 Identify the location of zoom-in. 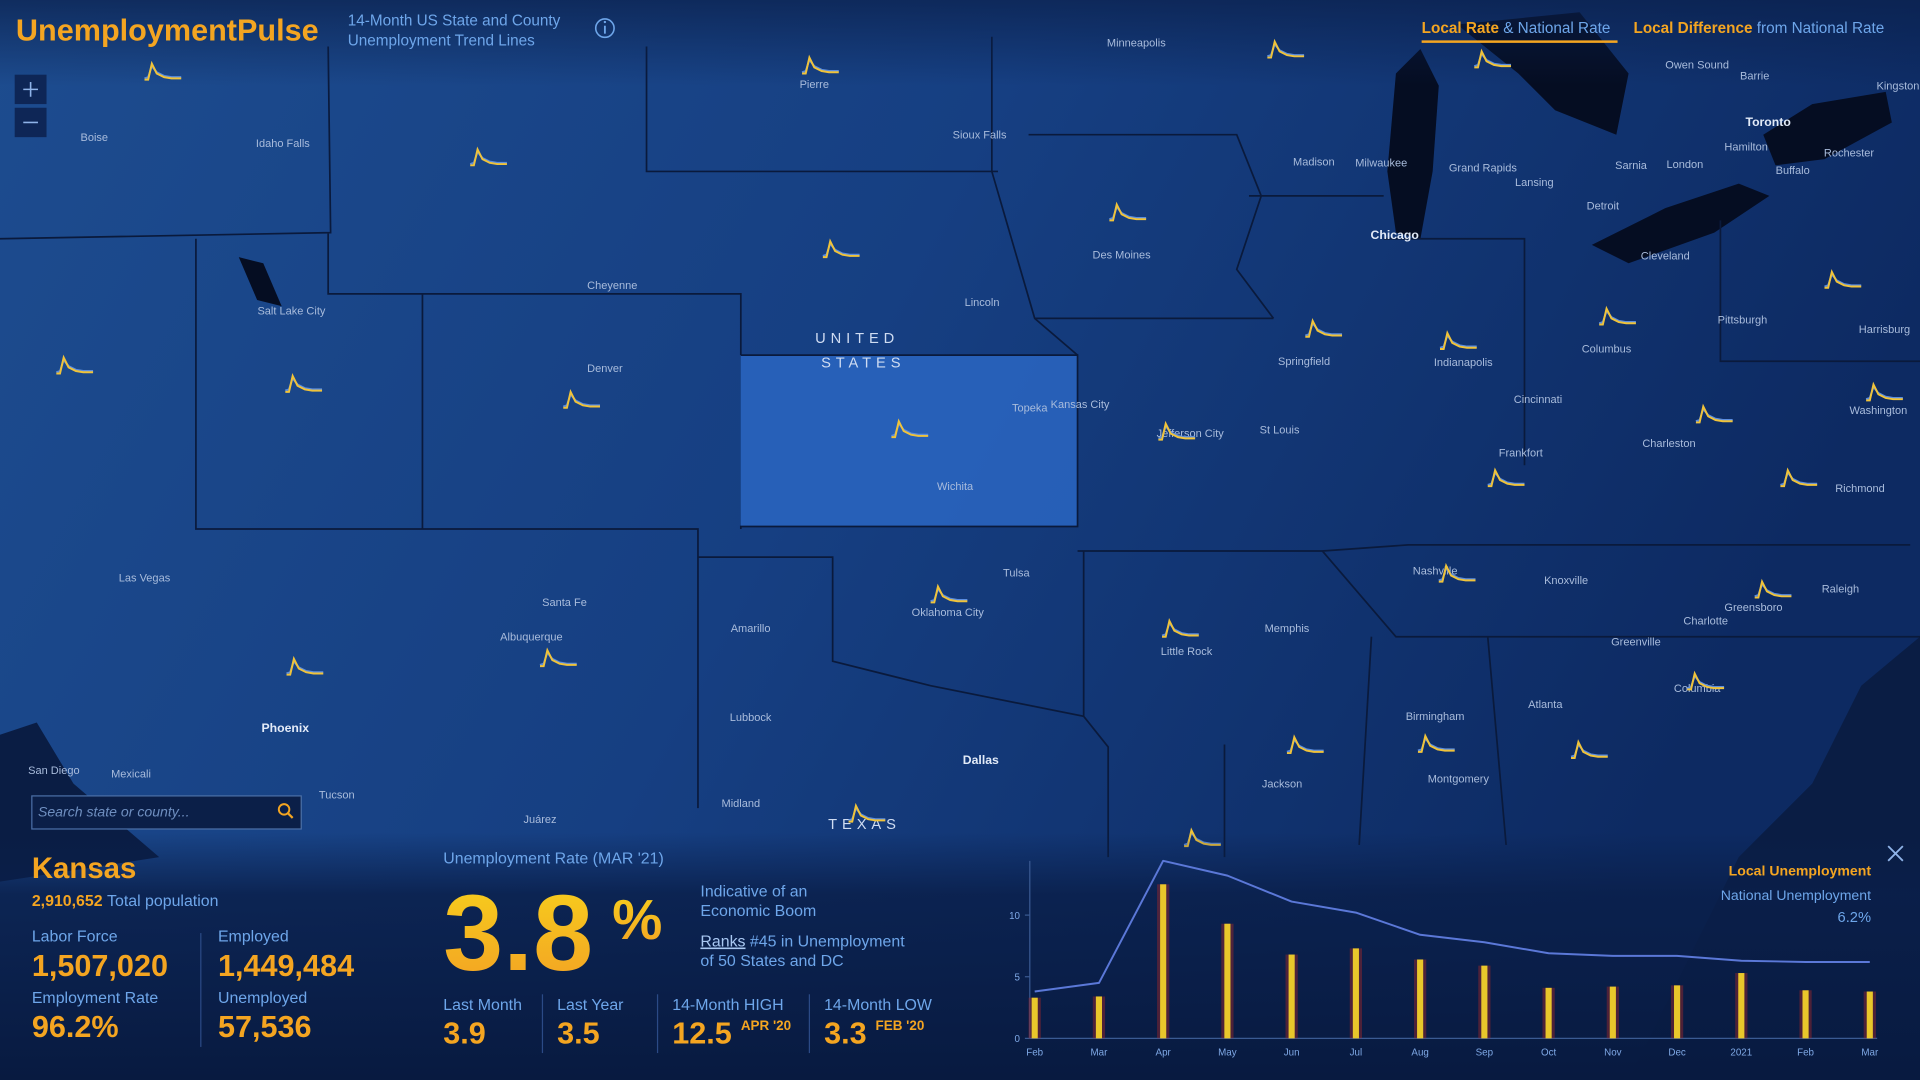
(30, 89).